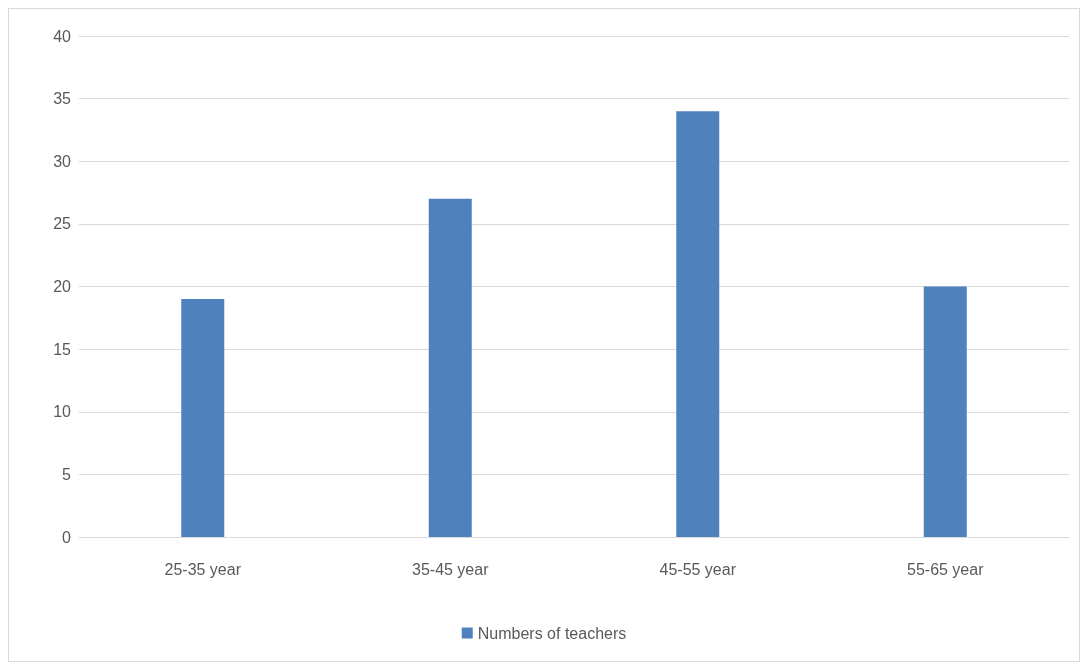 The width and height of the screenshot is (1081, 664). Describe the element at coordinates (203, 569) in the screenshot. I see `x-tick-label: 25-35 year` at that location.